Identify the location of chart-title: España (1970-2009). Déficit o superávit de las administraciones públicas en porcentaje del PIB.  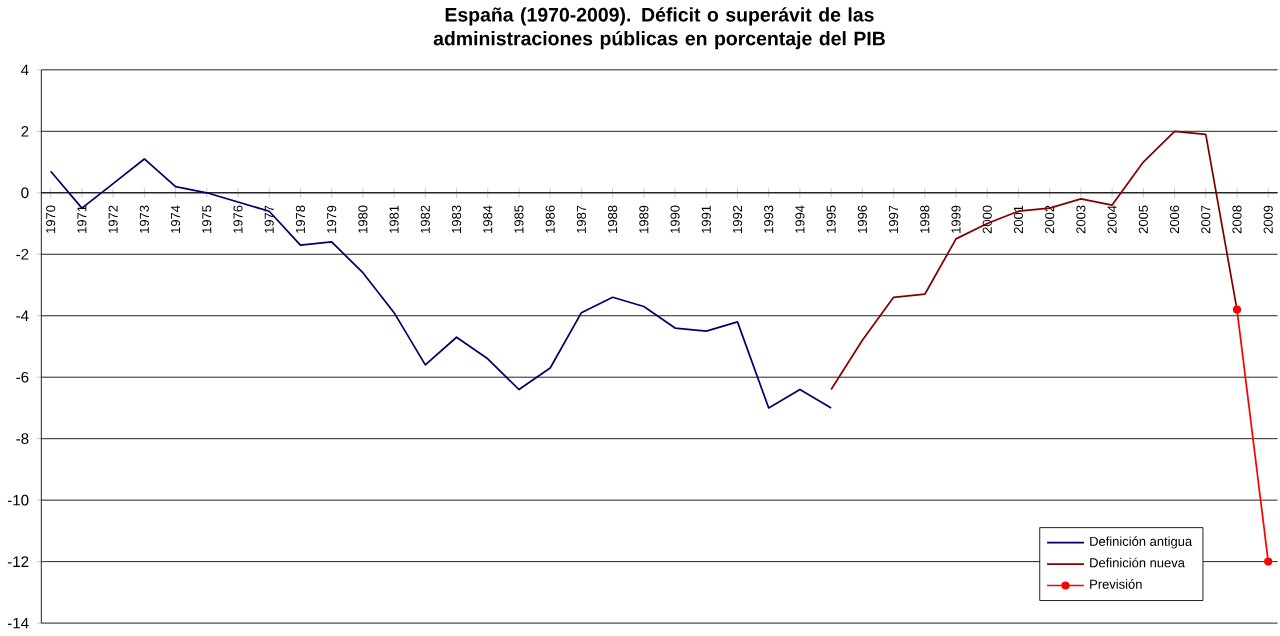
(659, 28).